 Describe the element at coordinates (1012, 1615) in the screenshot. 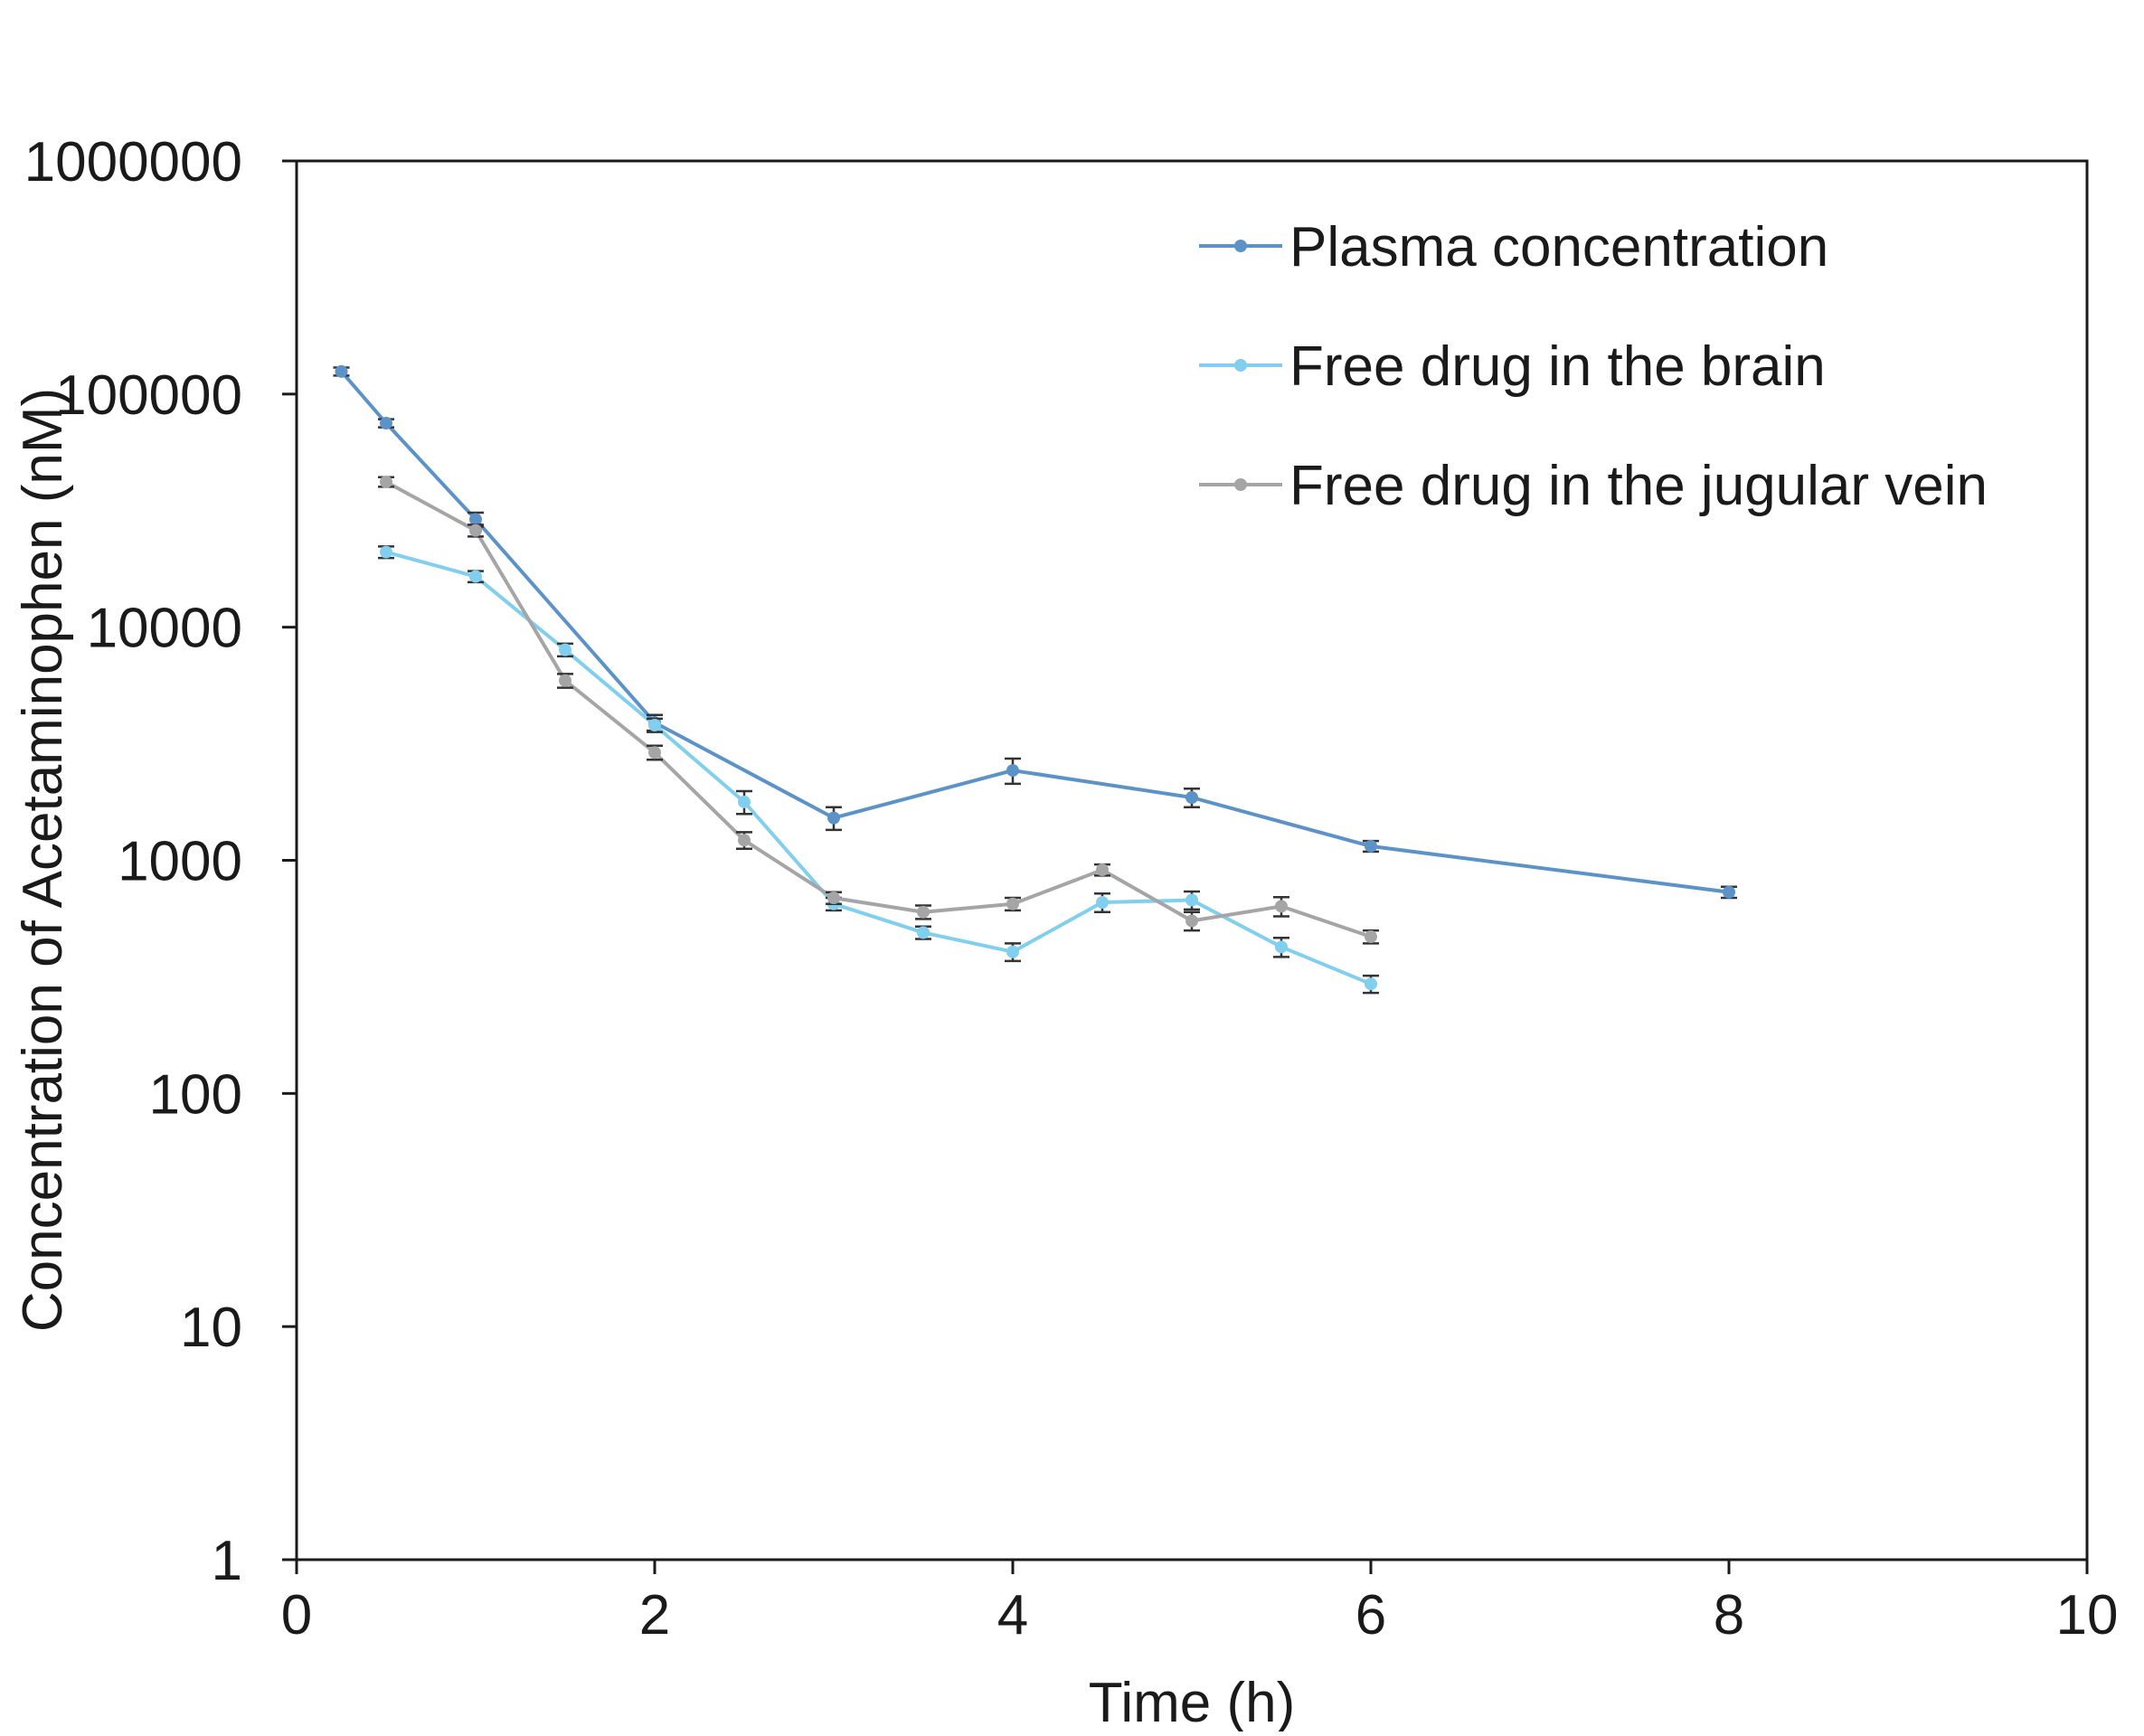

I see `x-tick-label: 4` at that location.